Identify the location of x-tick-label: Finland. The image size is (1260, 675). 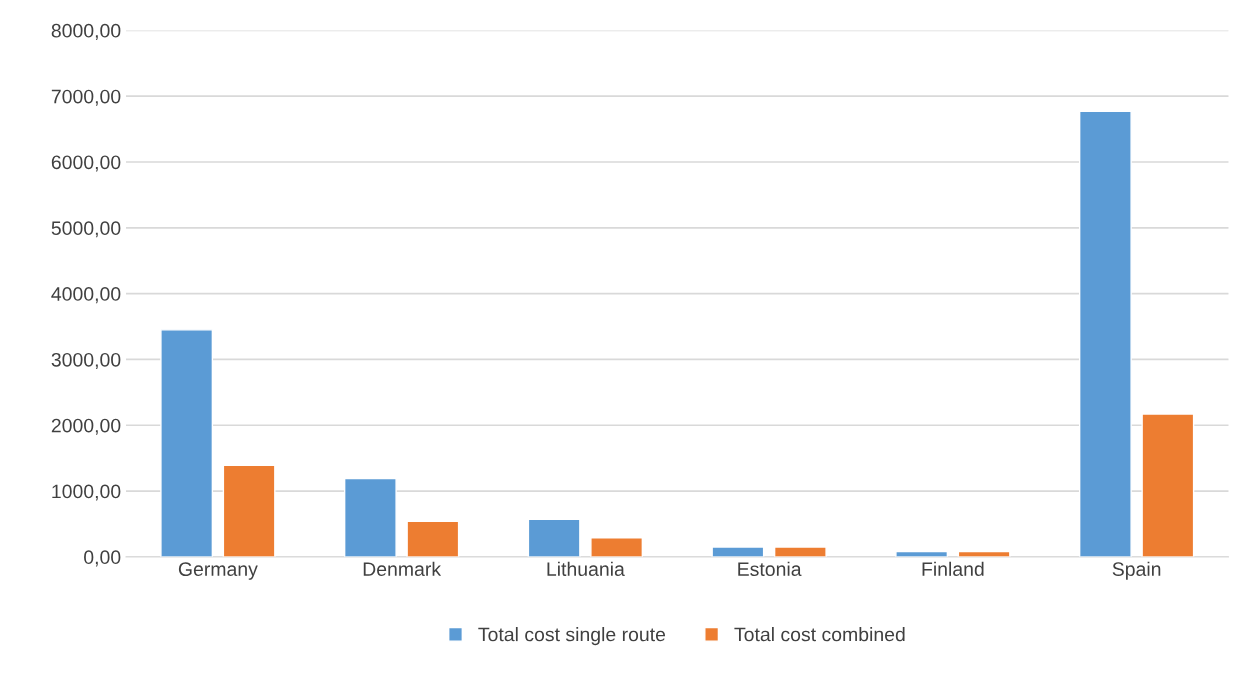
(953, 569).